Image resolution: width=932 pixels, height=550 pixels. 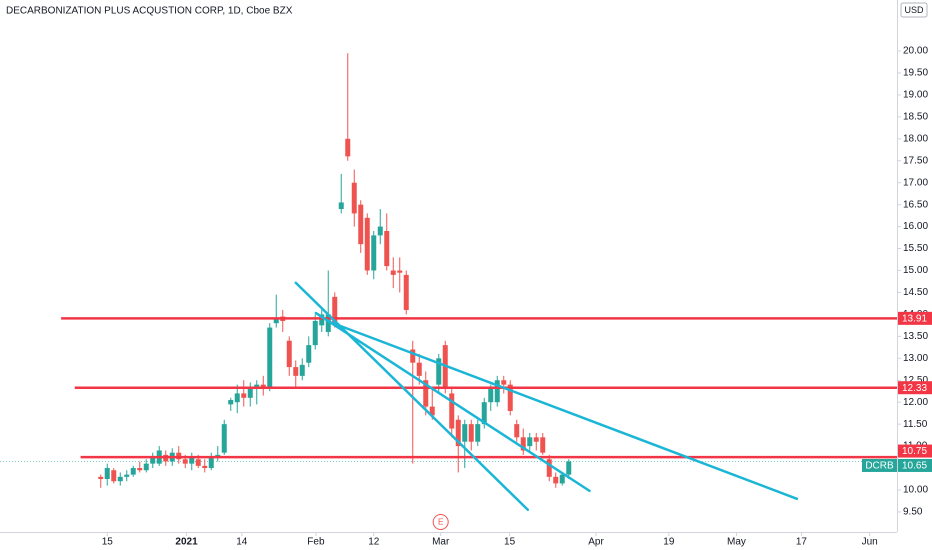 What do you see at coordinates (915, 358) in the screenshot?
I see `y-tick-label: 13.00` at bounding box center [915, 358].